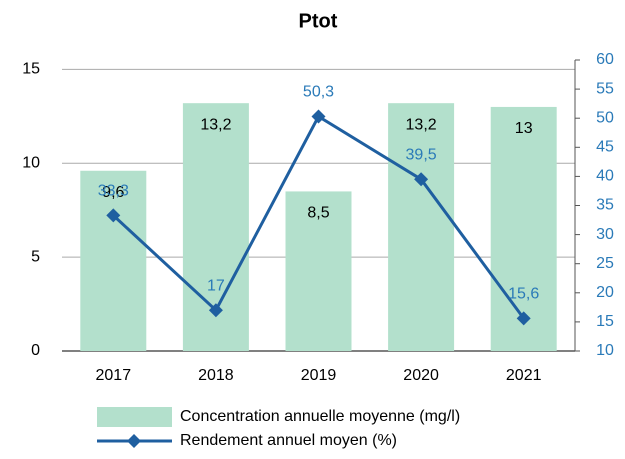  Describe the element at coordinates (114, 375) in the screenshot. I see `x-tick-label: 2017` at that location.